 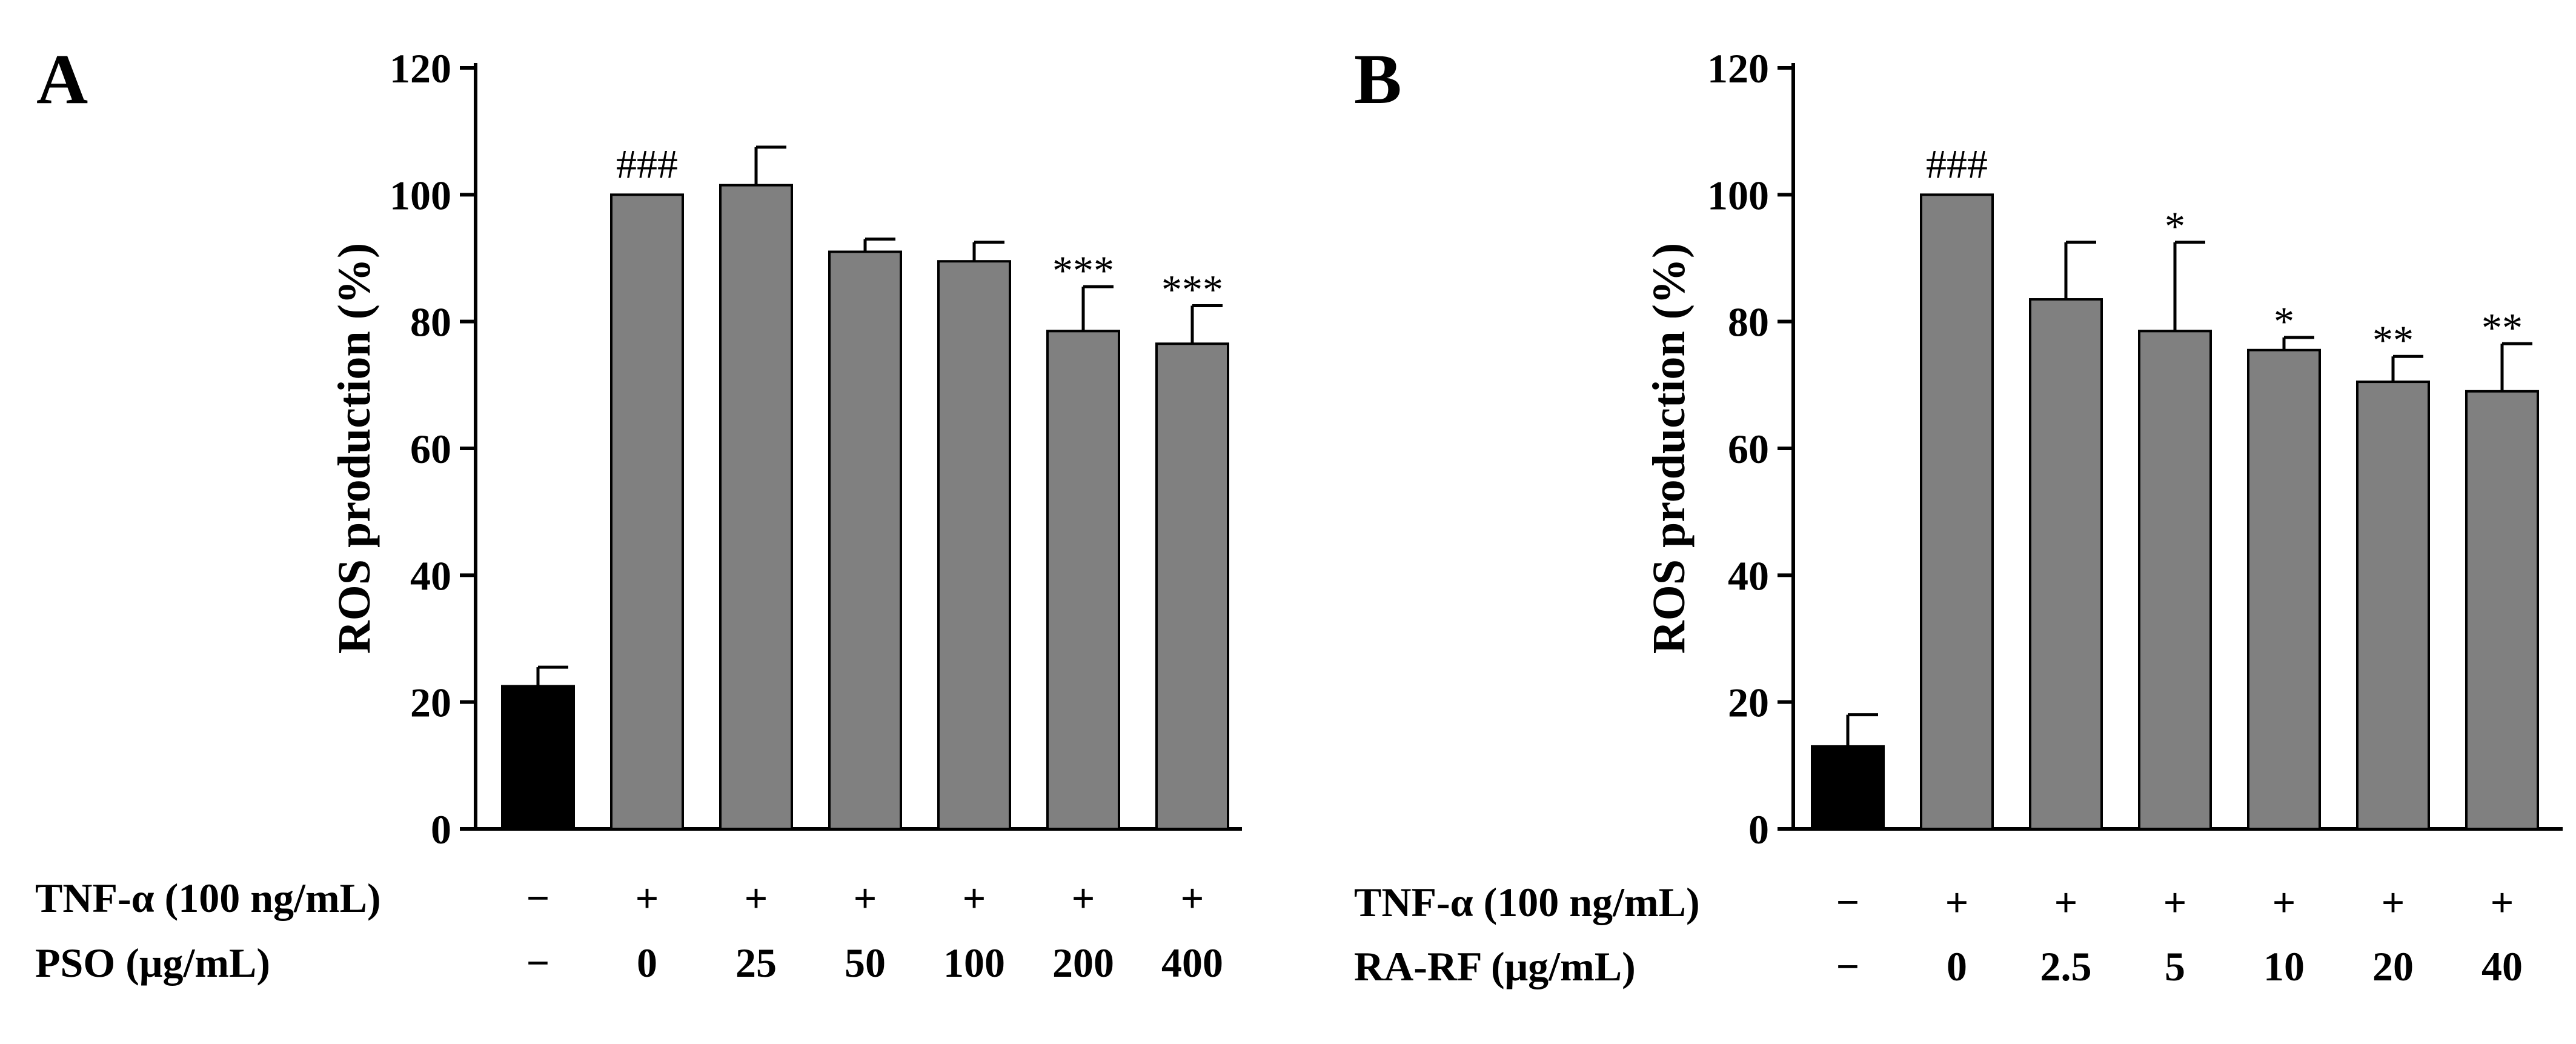 What do you see at coordinates (974, 963) in the screenshot?
I see `treatment-cell: 100` at bounding box center [974, 963].